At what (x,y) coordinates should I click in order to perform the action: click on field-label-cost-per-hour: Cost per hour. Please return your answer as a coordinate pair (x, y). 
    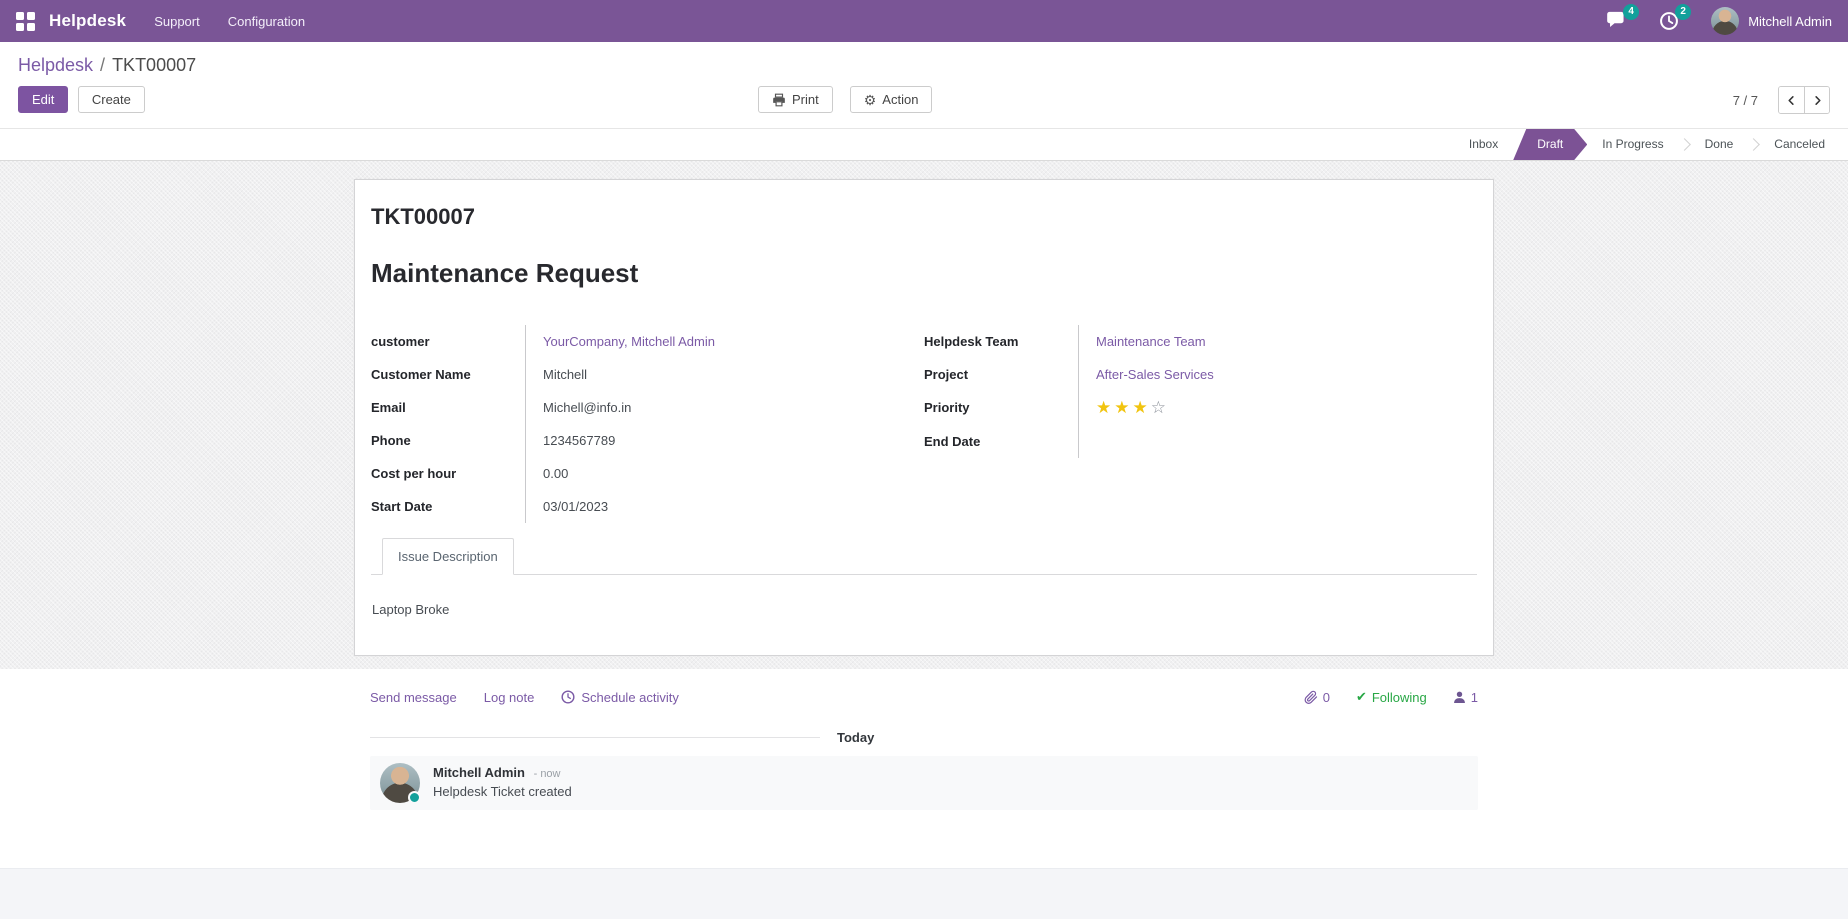
    Looking at the image, I should click on (448, 473).